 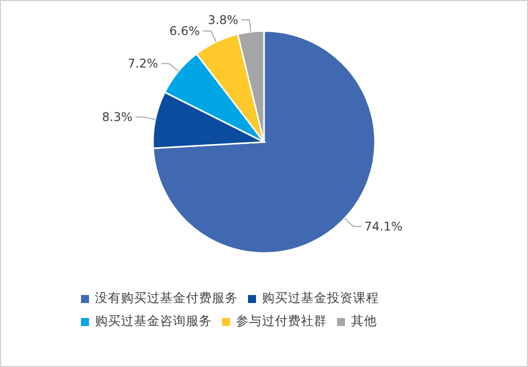 I want to click on data-label: 74.1%, so click(x=383, y=226).